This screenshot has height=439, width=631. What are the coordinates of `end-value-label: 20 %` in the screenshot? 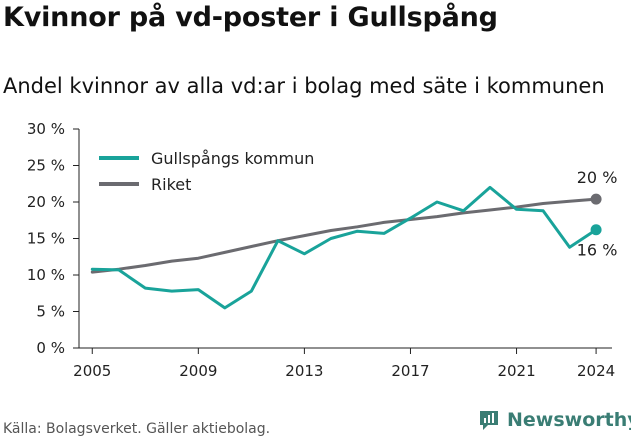 It's located at (597, 177).